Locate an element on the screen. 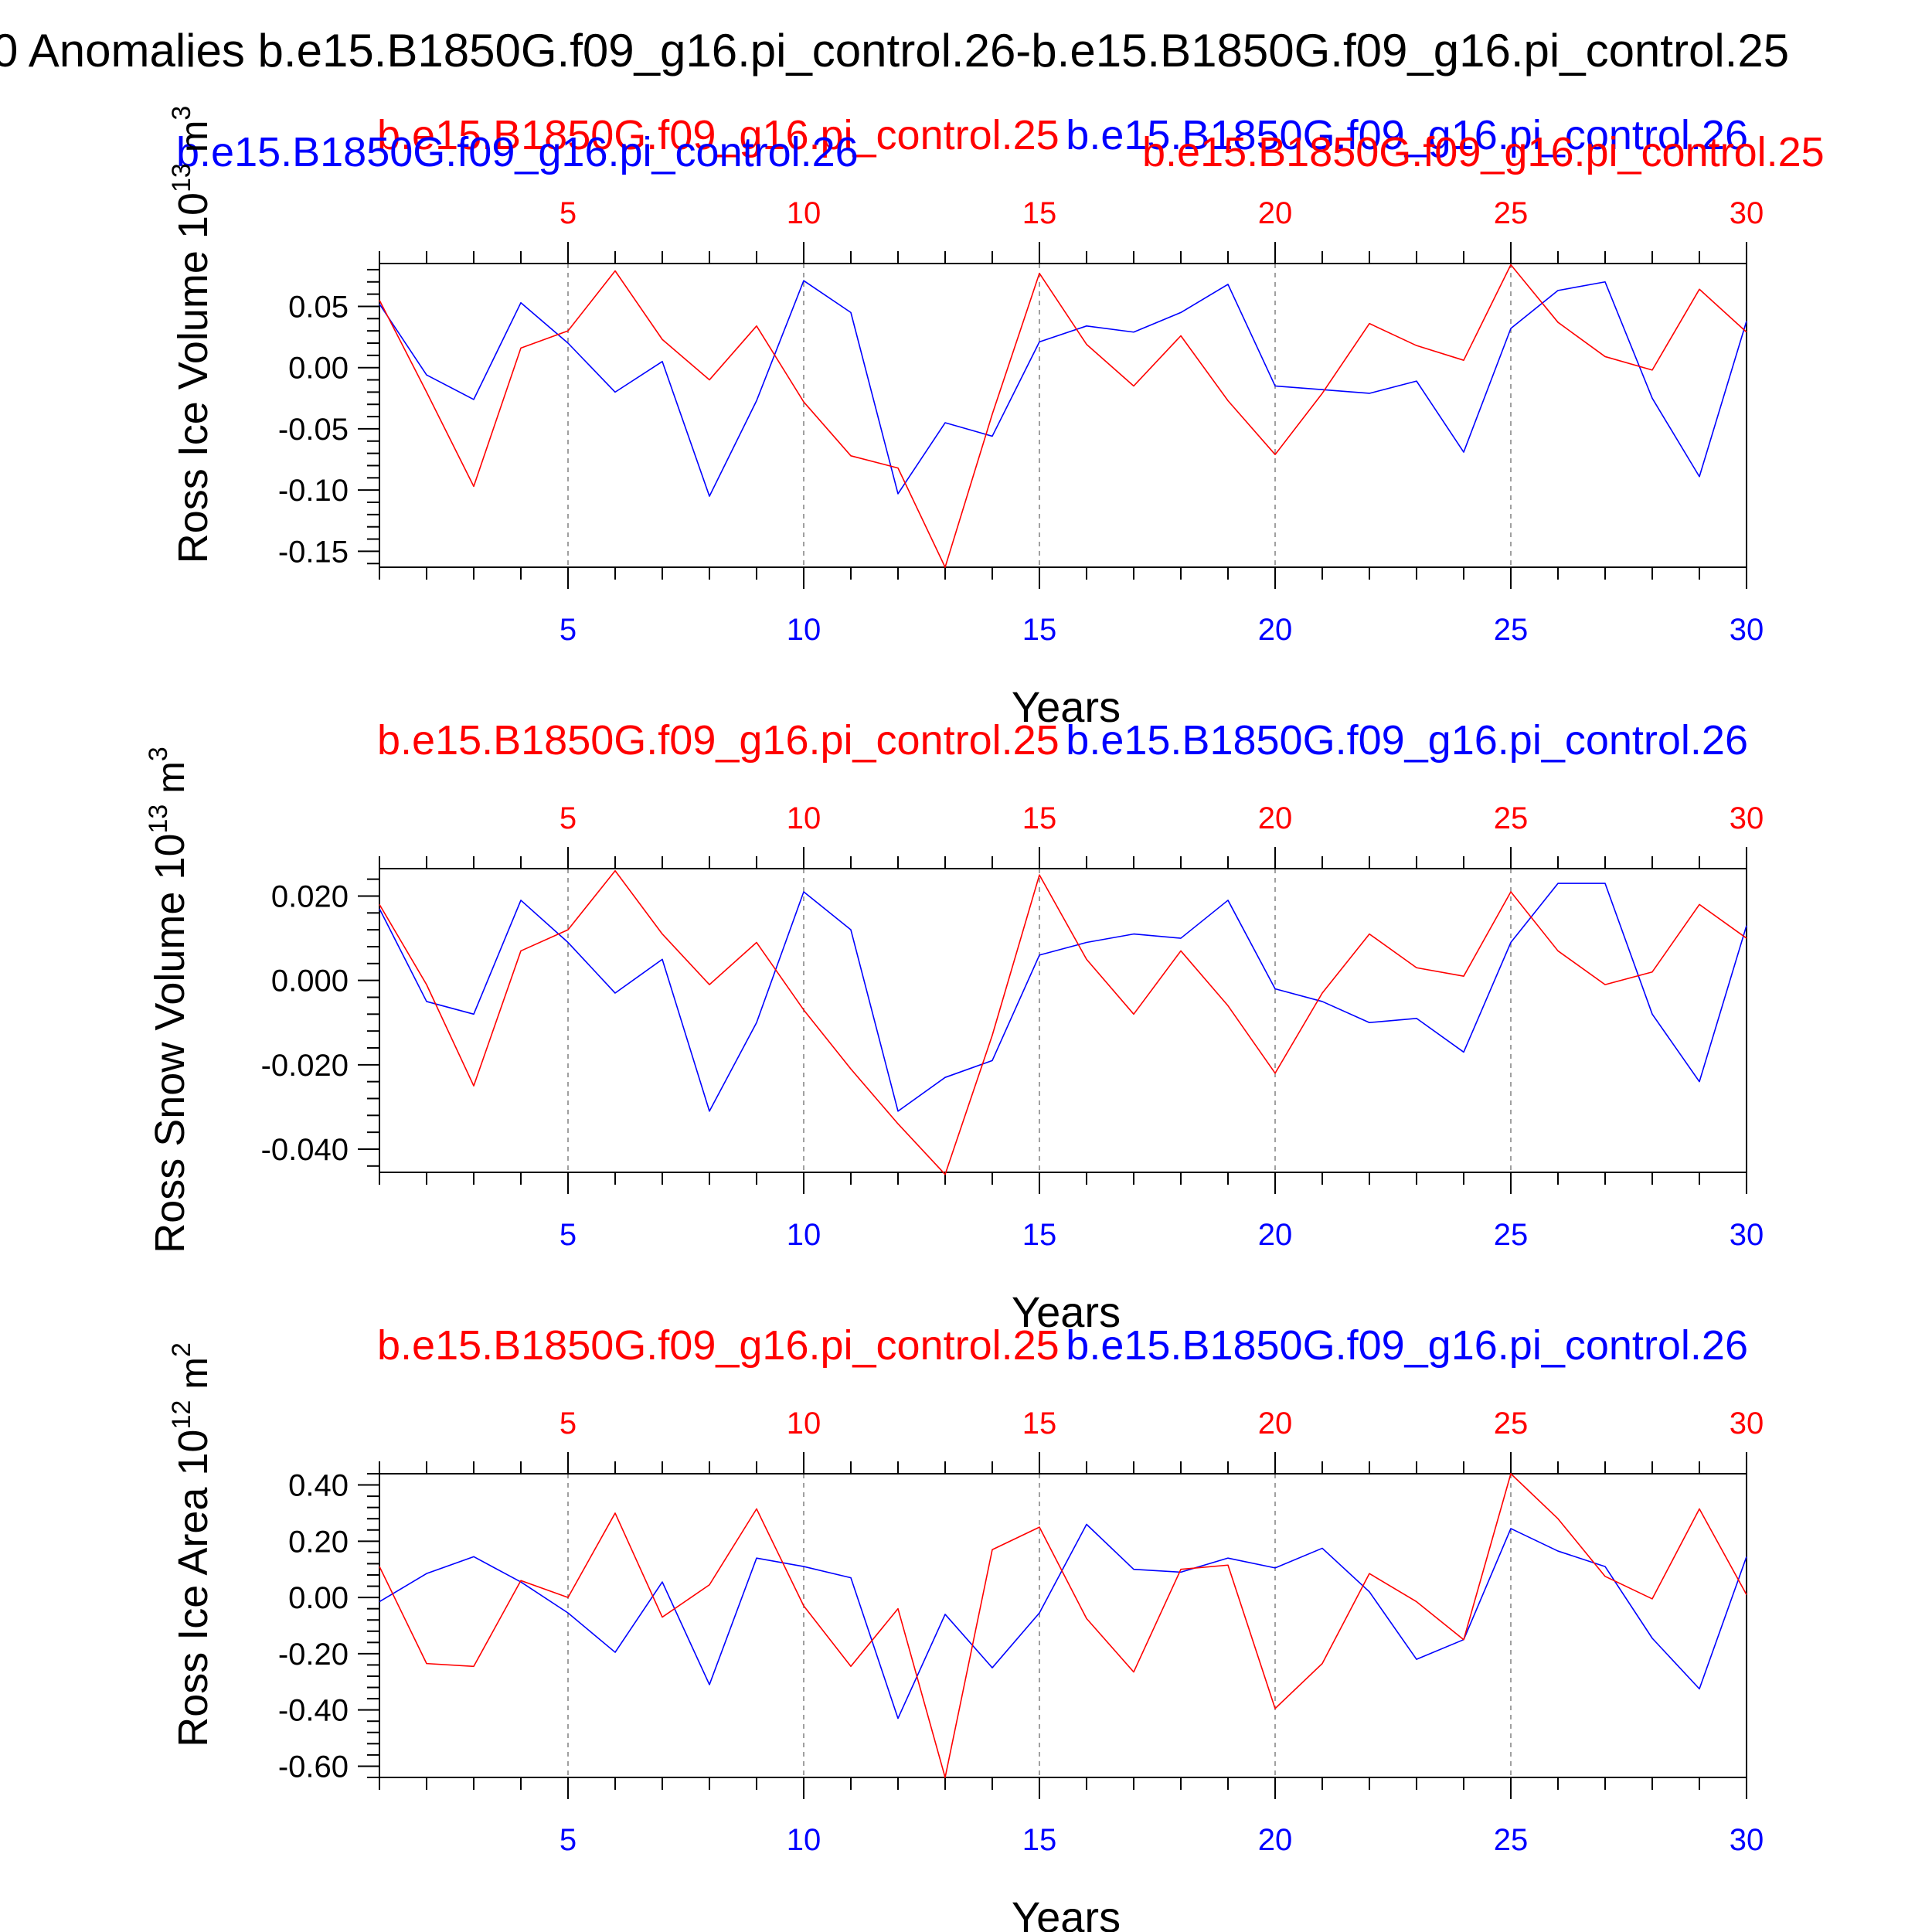 This screenshot has width=1932, height=1932. y-axis-label: Ross Ice Area 1012 m2 is located at coordinates (192, 1545).